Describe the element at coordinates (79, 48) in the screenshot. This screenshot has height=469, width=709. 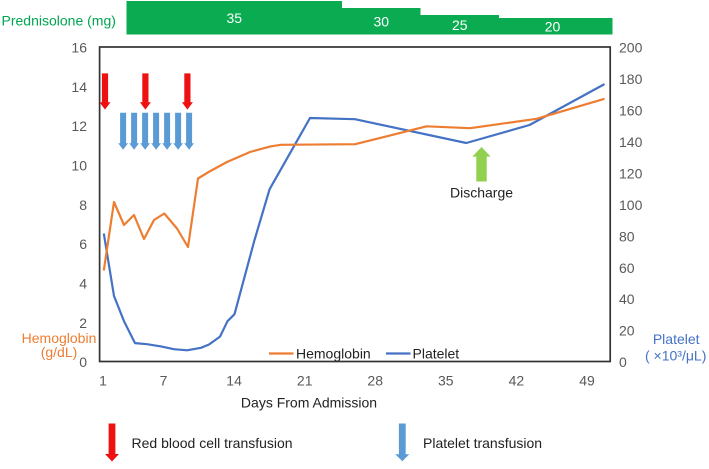
I see `svg-text: 16` at that location.